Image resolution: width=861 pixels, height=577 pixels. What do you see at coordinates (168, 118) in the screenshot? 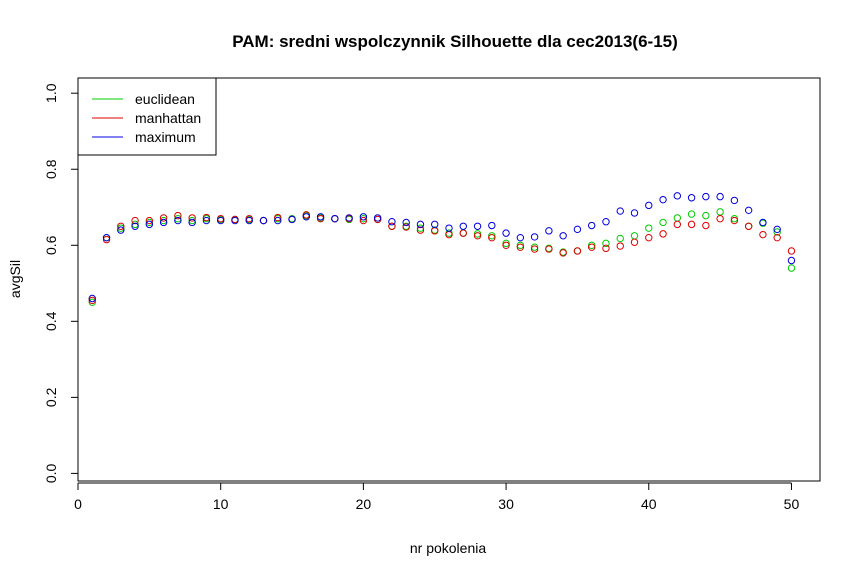
I see `legend-label-manhattan: manhattan` at bounding box center [168, 118].